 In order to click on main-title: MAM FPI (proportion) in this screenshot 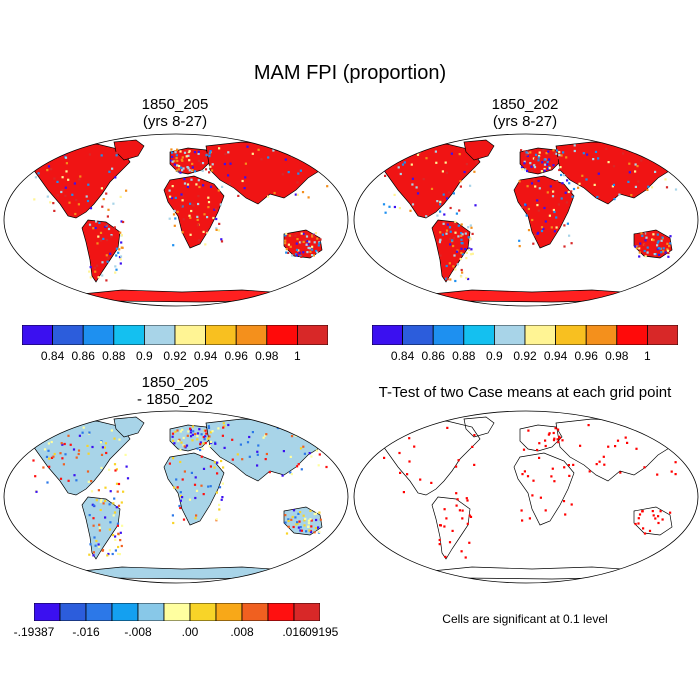, I will do `click(350, 73)`.